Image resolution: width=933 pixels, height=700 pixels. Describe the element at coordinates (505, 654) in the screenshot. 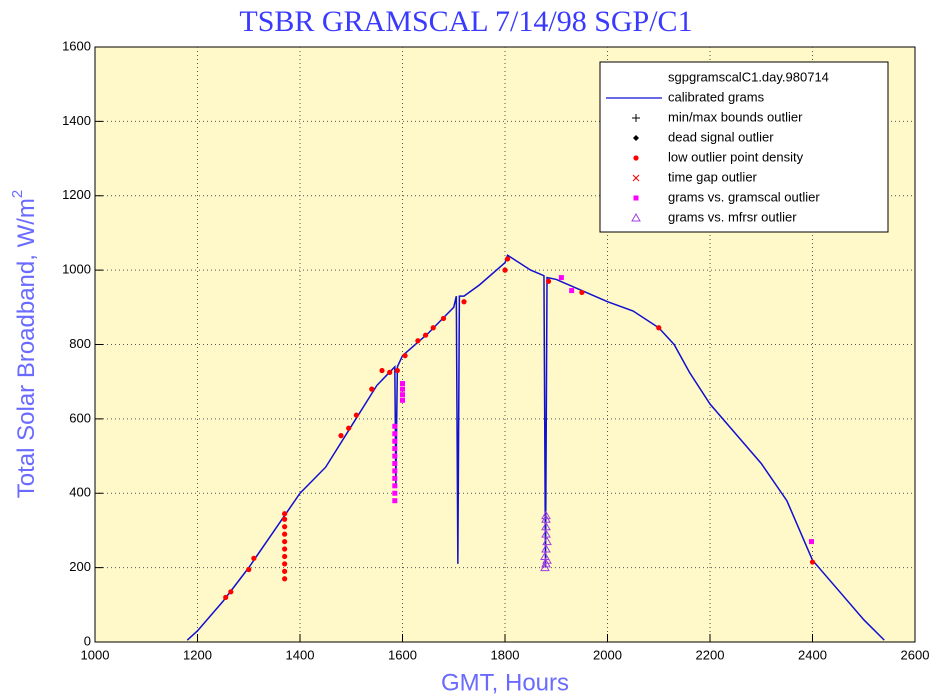

I see `x-tick-label: 1800` at that location.